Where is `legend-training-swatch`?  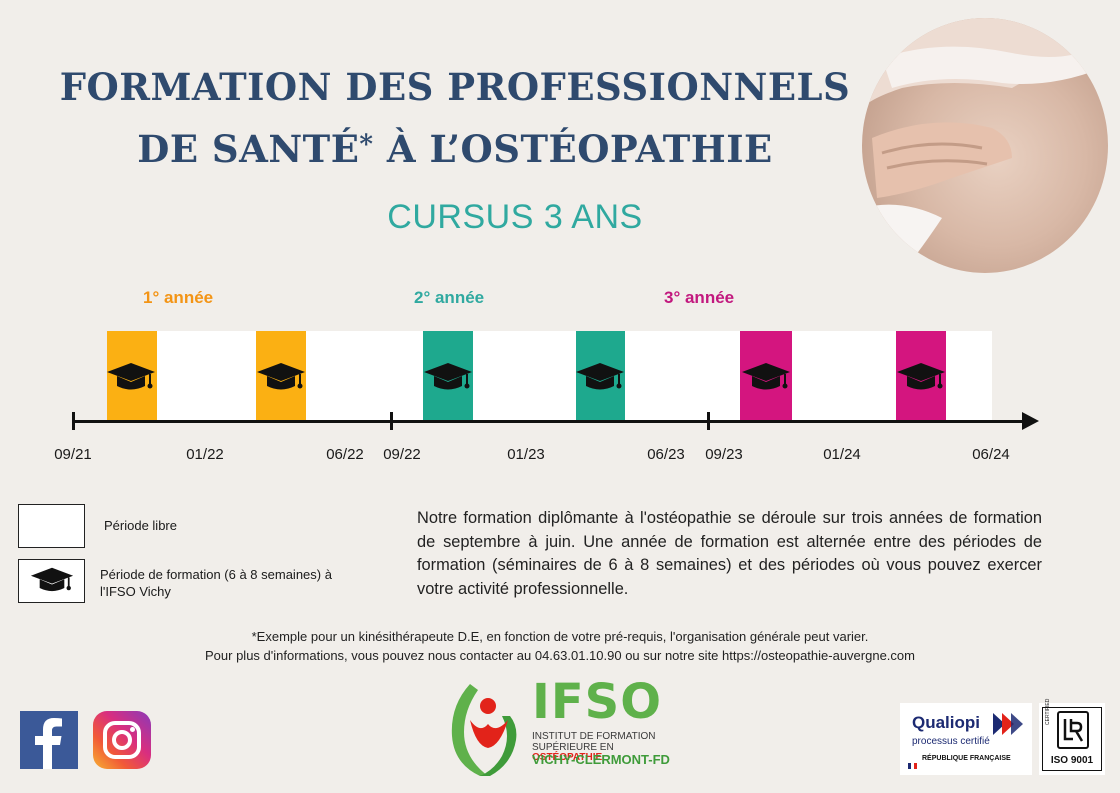
legend-training-swatch is located at coordinates (51, 581).